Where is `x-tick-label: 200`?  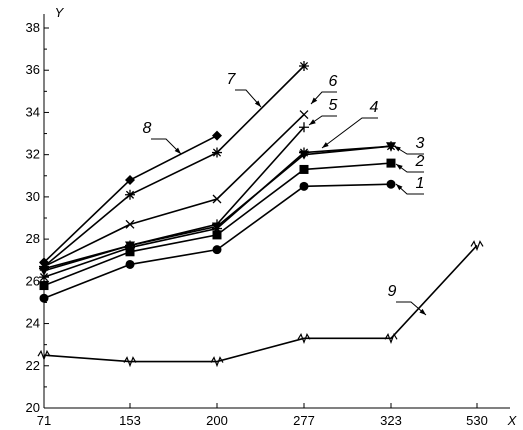 x-tick-label: 200 is located at coordinates (217, 420).